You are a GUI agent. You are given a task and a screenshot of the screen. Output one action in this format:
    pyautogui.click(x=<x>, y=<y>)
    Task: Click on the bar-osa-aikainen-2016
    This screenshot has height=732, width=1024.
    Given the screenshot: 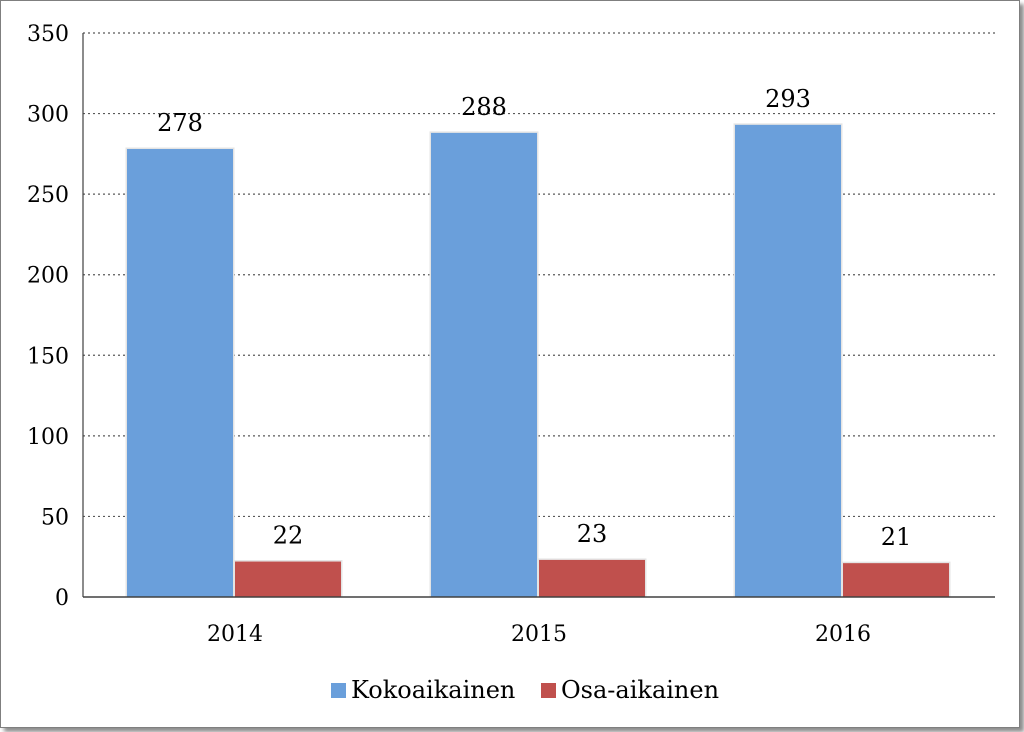 What is the action you would take?
    pyautogui.click(x=896, y=580)
    